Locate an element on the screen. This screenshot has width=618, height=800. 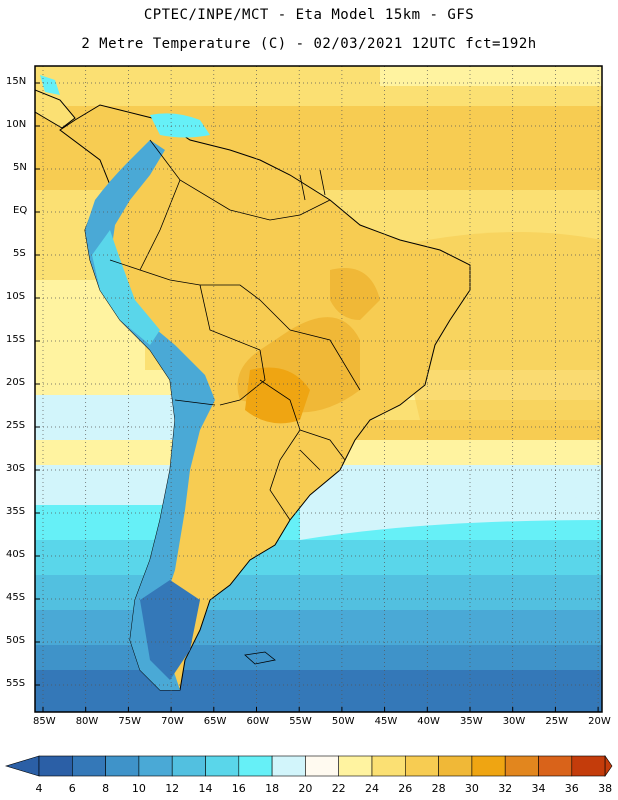
colorbar-label: 4 is located at coordinates (39, 788).